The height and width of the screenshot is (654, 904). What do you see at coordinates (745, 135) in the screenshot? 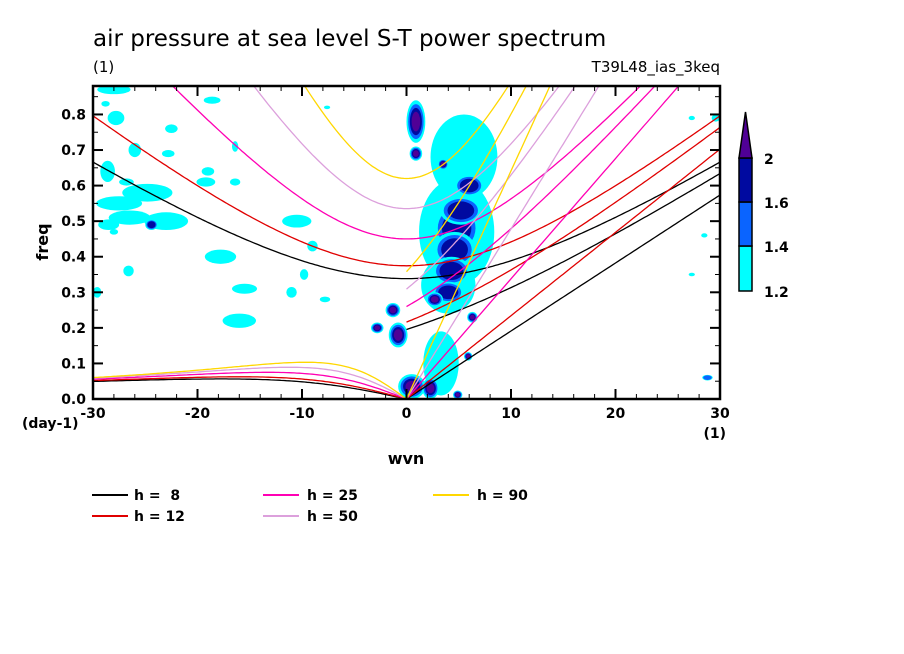
I see `colorbar-extend-arrow` at bounding box center [745, 135].